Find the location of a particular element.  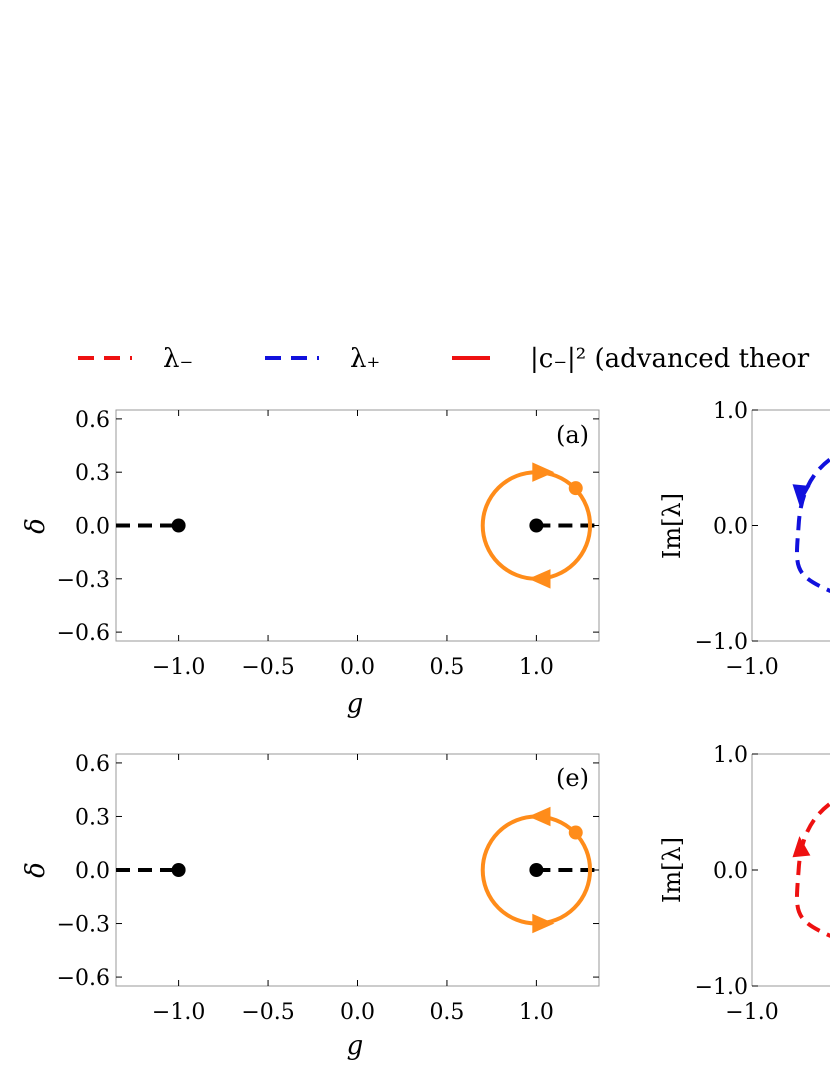

panel-b: 1.0 0.0 −1.0−1.0 Im[λ] is located at coordinates (744, 539).